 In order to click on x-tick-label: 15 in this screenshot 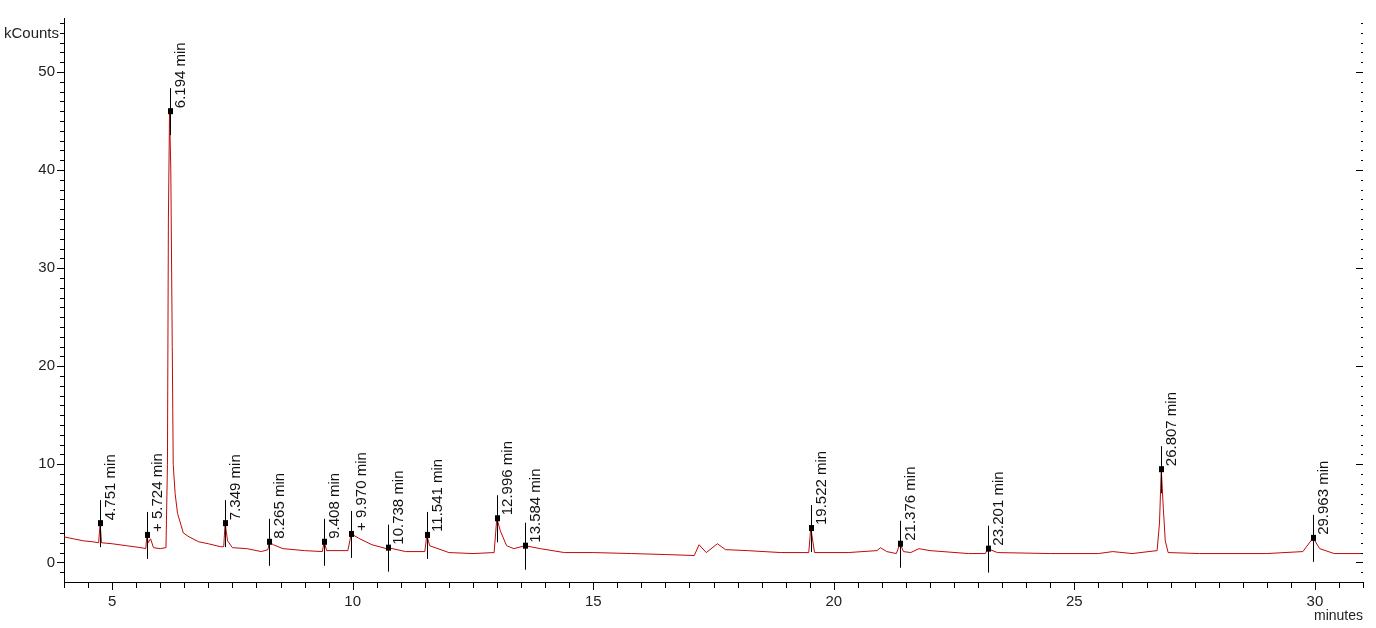, I will do `click(593, 601)`.